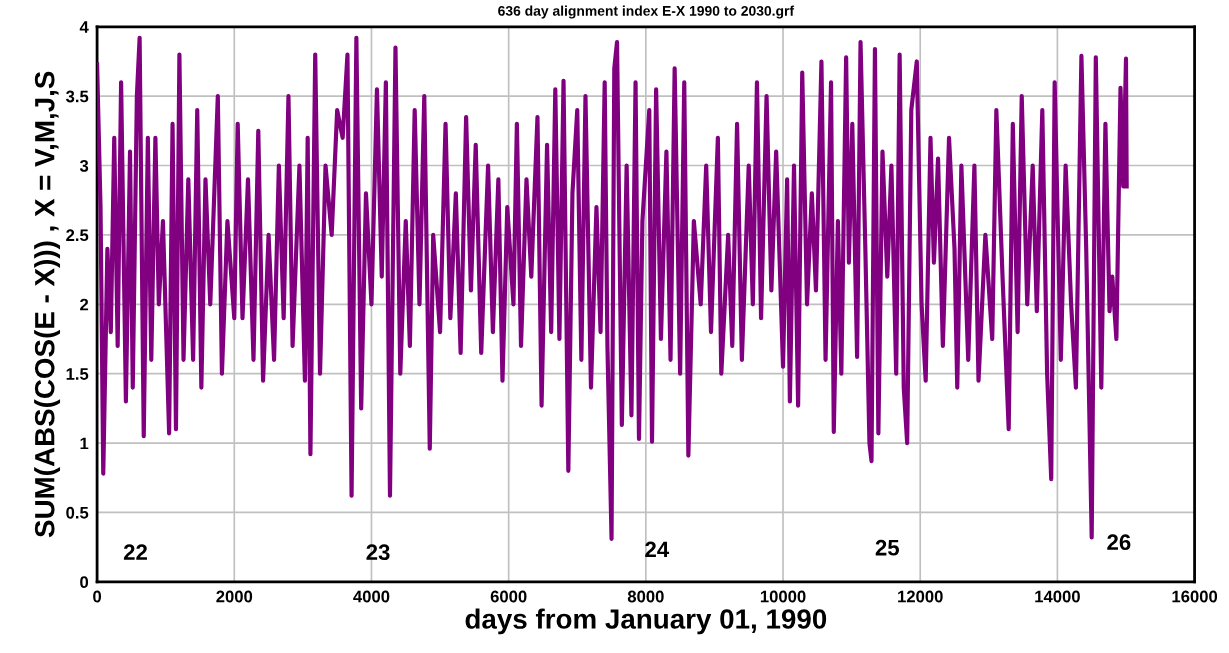  I want to click on x-tick-label: 4000, so click(371, 596).